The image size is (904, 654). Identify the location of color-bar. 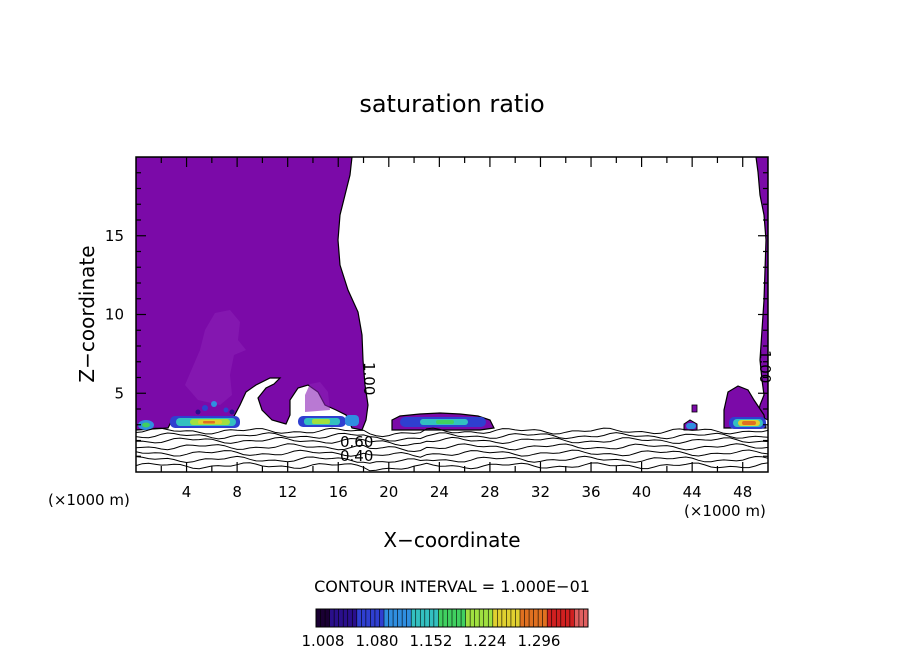
(452, 618).